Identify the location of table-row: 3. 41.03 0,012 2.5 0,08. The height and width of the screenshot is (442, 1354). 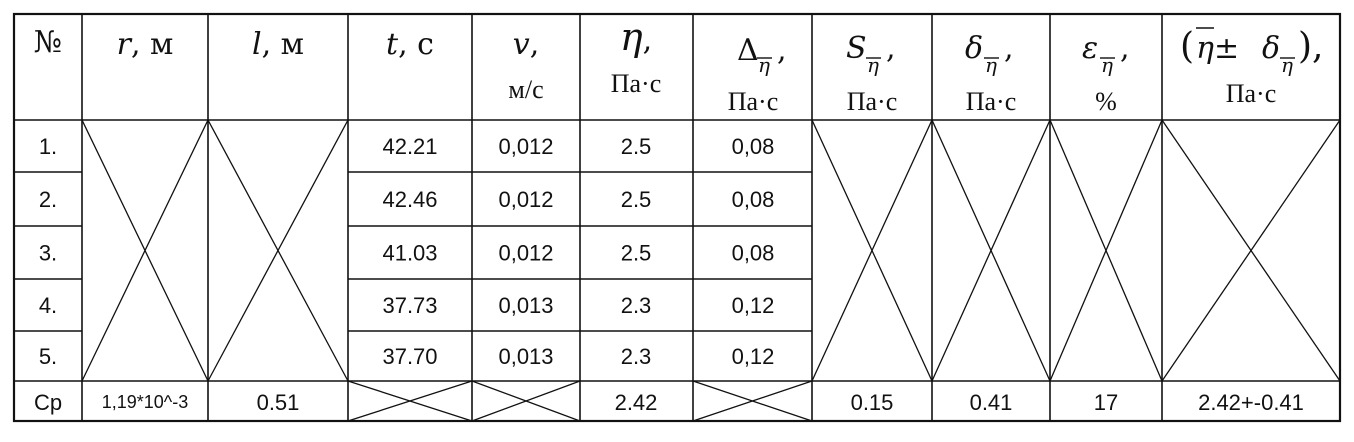
(407, 253).